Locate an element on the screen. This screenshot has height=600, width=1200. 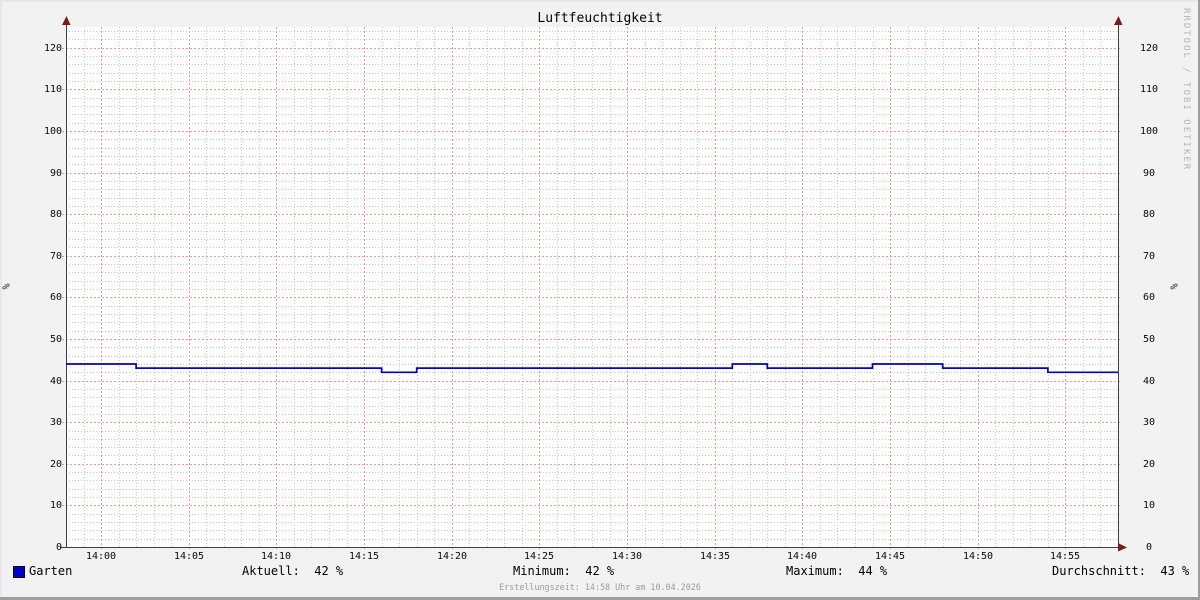
stat-minimum: Minimum: 42 % is located at coordinates (564, 571).